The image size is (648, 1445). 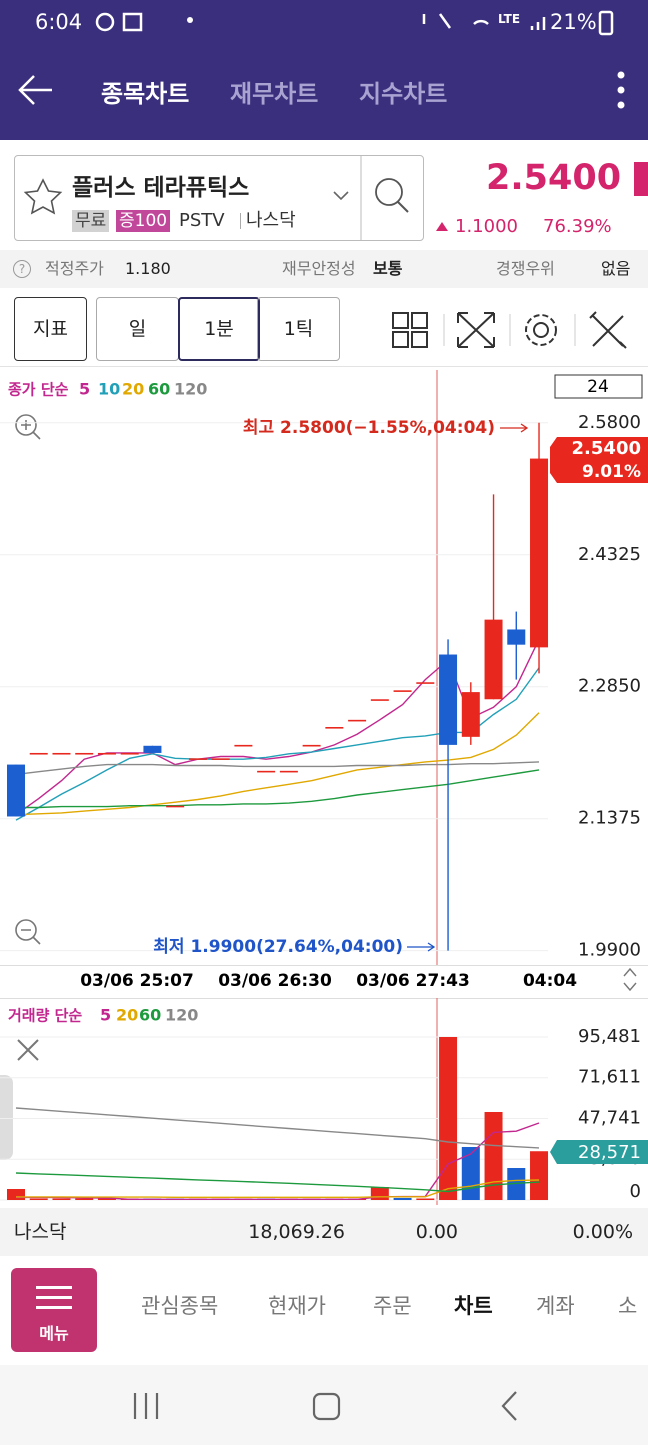 What do you see at coordinates (389, 192) in the screenshot?
I see `search-icon` at bounding box center [389, 192].